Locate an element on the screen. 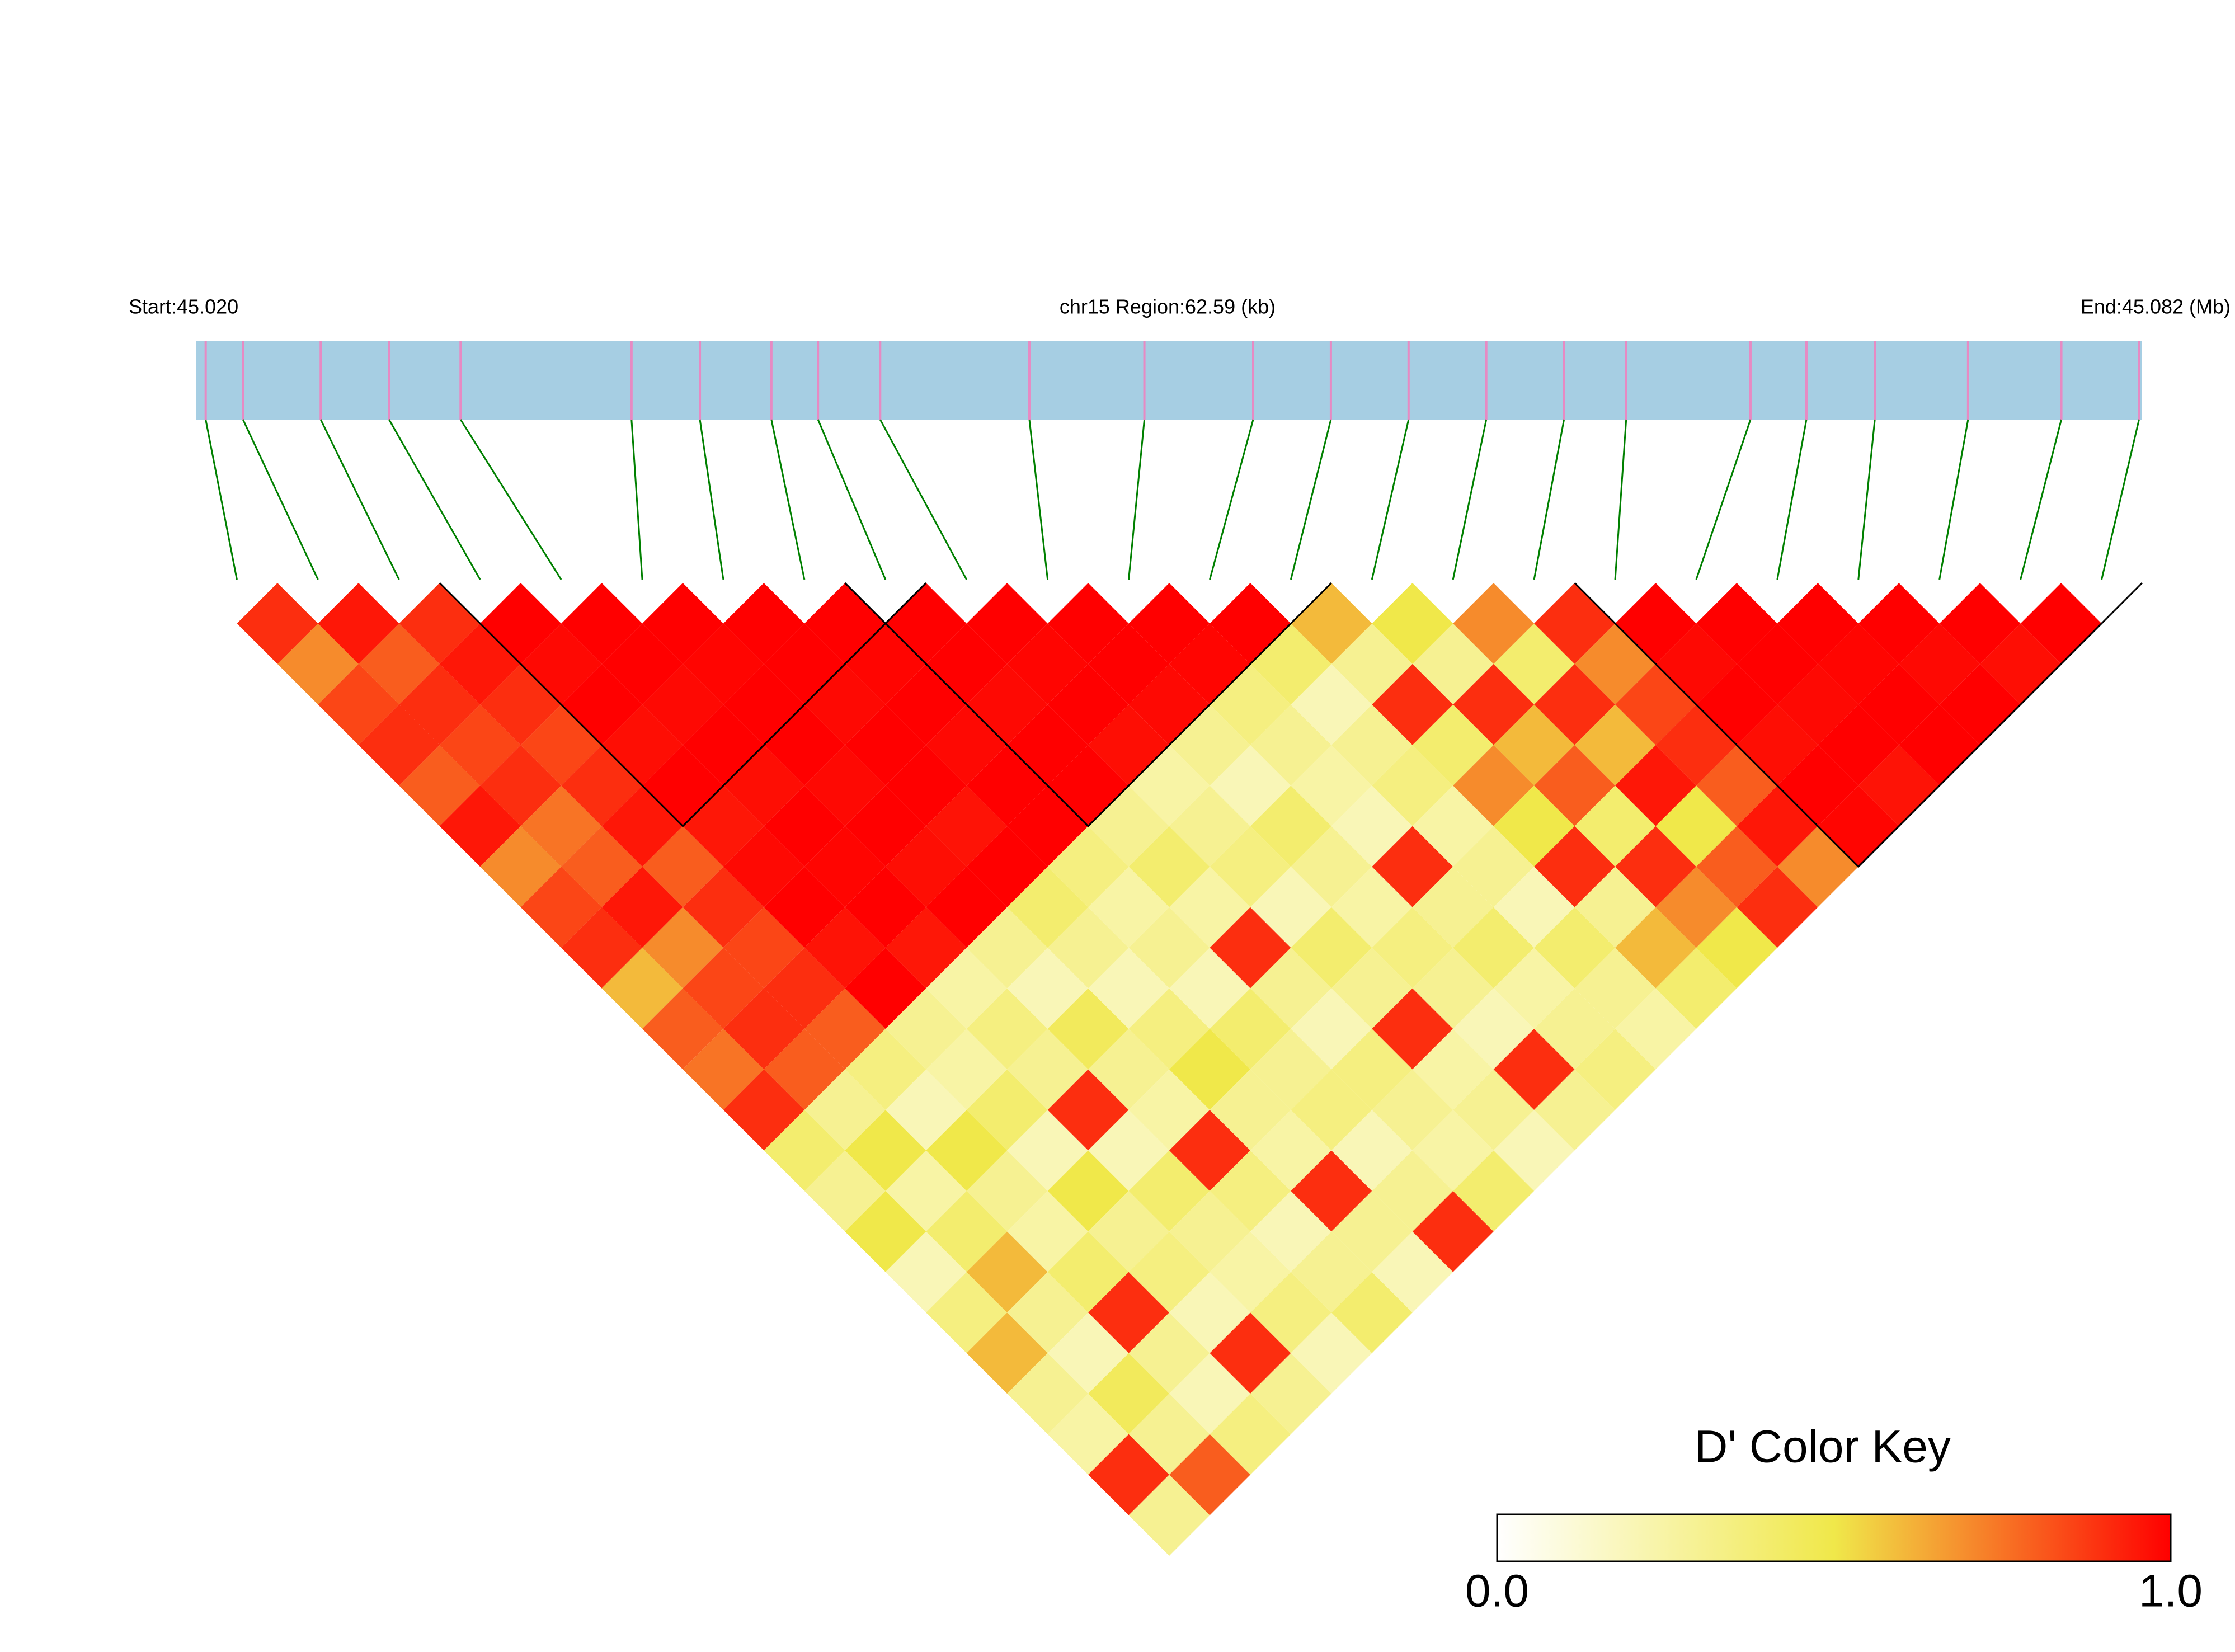 The image size is (2235, 1652). ld-block-outline is located at coordinates (683, 705).